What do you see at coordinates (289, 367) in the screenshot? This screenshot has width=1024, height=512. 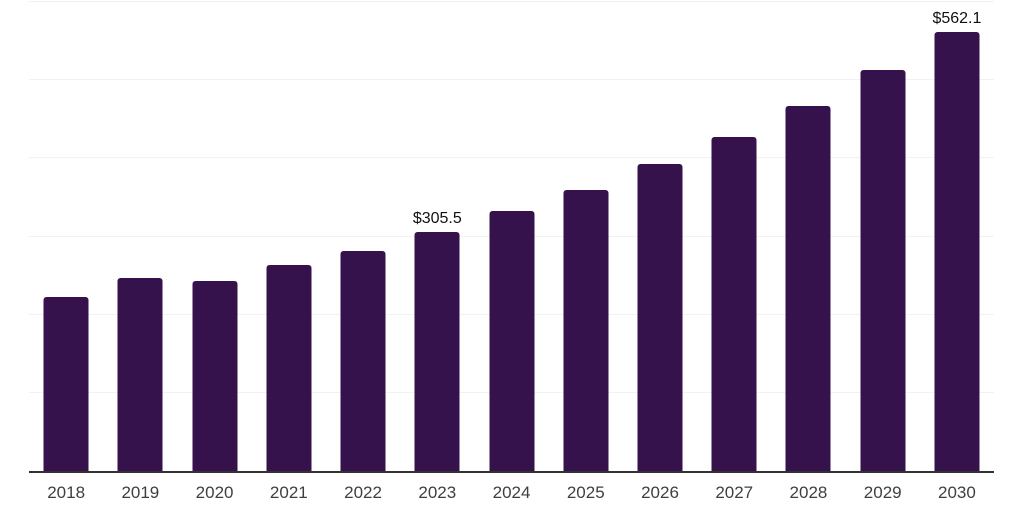 I see `bar-2021` at bounding box center [289, 367].